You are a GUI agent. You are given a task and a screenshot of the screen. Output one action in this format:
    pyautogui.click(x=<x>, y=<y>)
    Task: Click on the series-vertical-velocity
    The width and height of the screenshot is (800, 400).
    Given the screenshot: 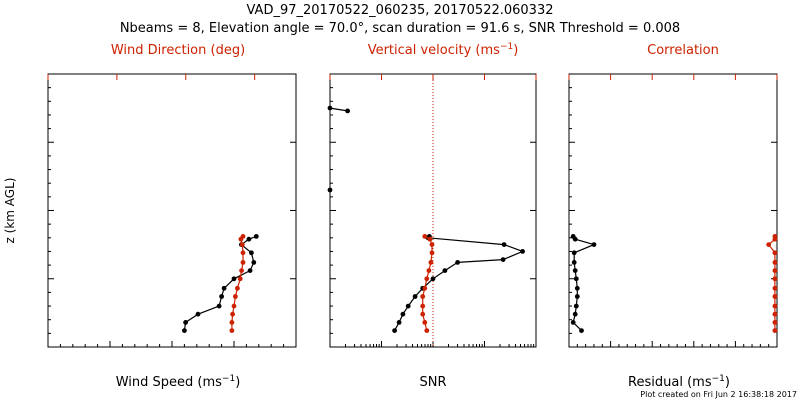 What is the action you would take?
    pyautogui.click(x=427, y=283)
    